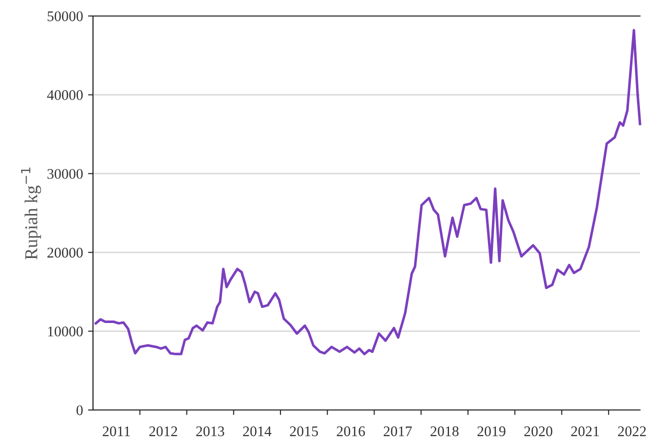 This screenshot has height=439, width=649. Describe the element at coordinates (79, 410) in the screenshot. I see `y-tick-label: 0` at that location.